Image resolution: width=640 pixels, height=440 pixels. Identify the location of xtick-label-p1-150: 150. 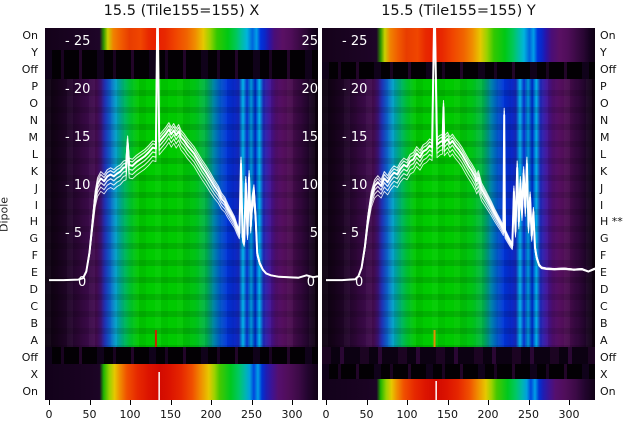
(447, 414).